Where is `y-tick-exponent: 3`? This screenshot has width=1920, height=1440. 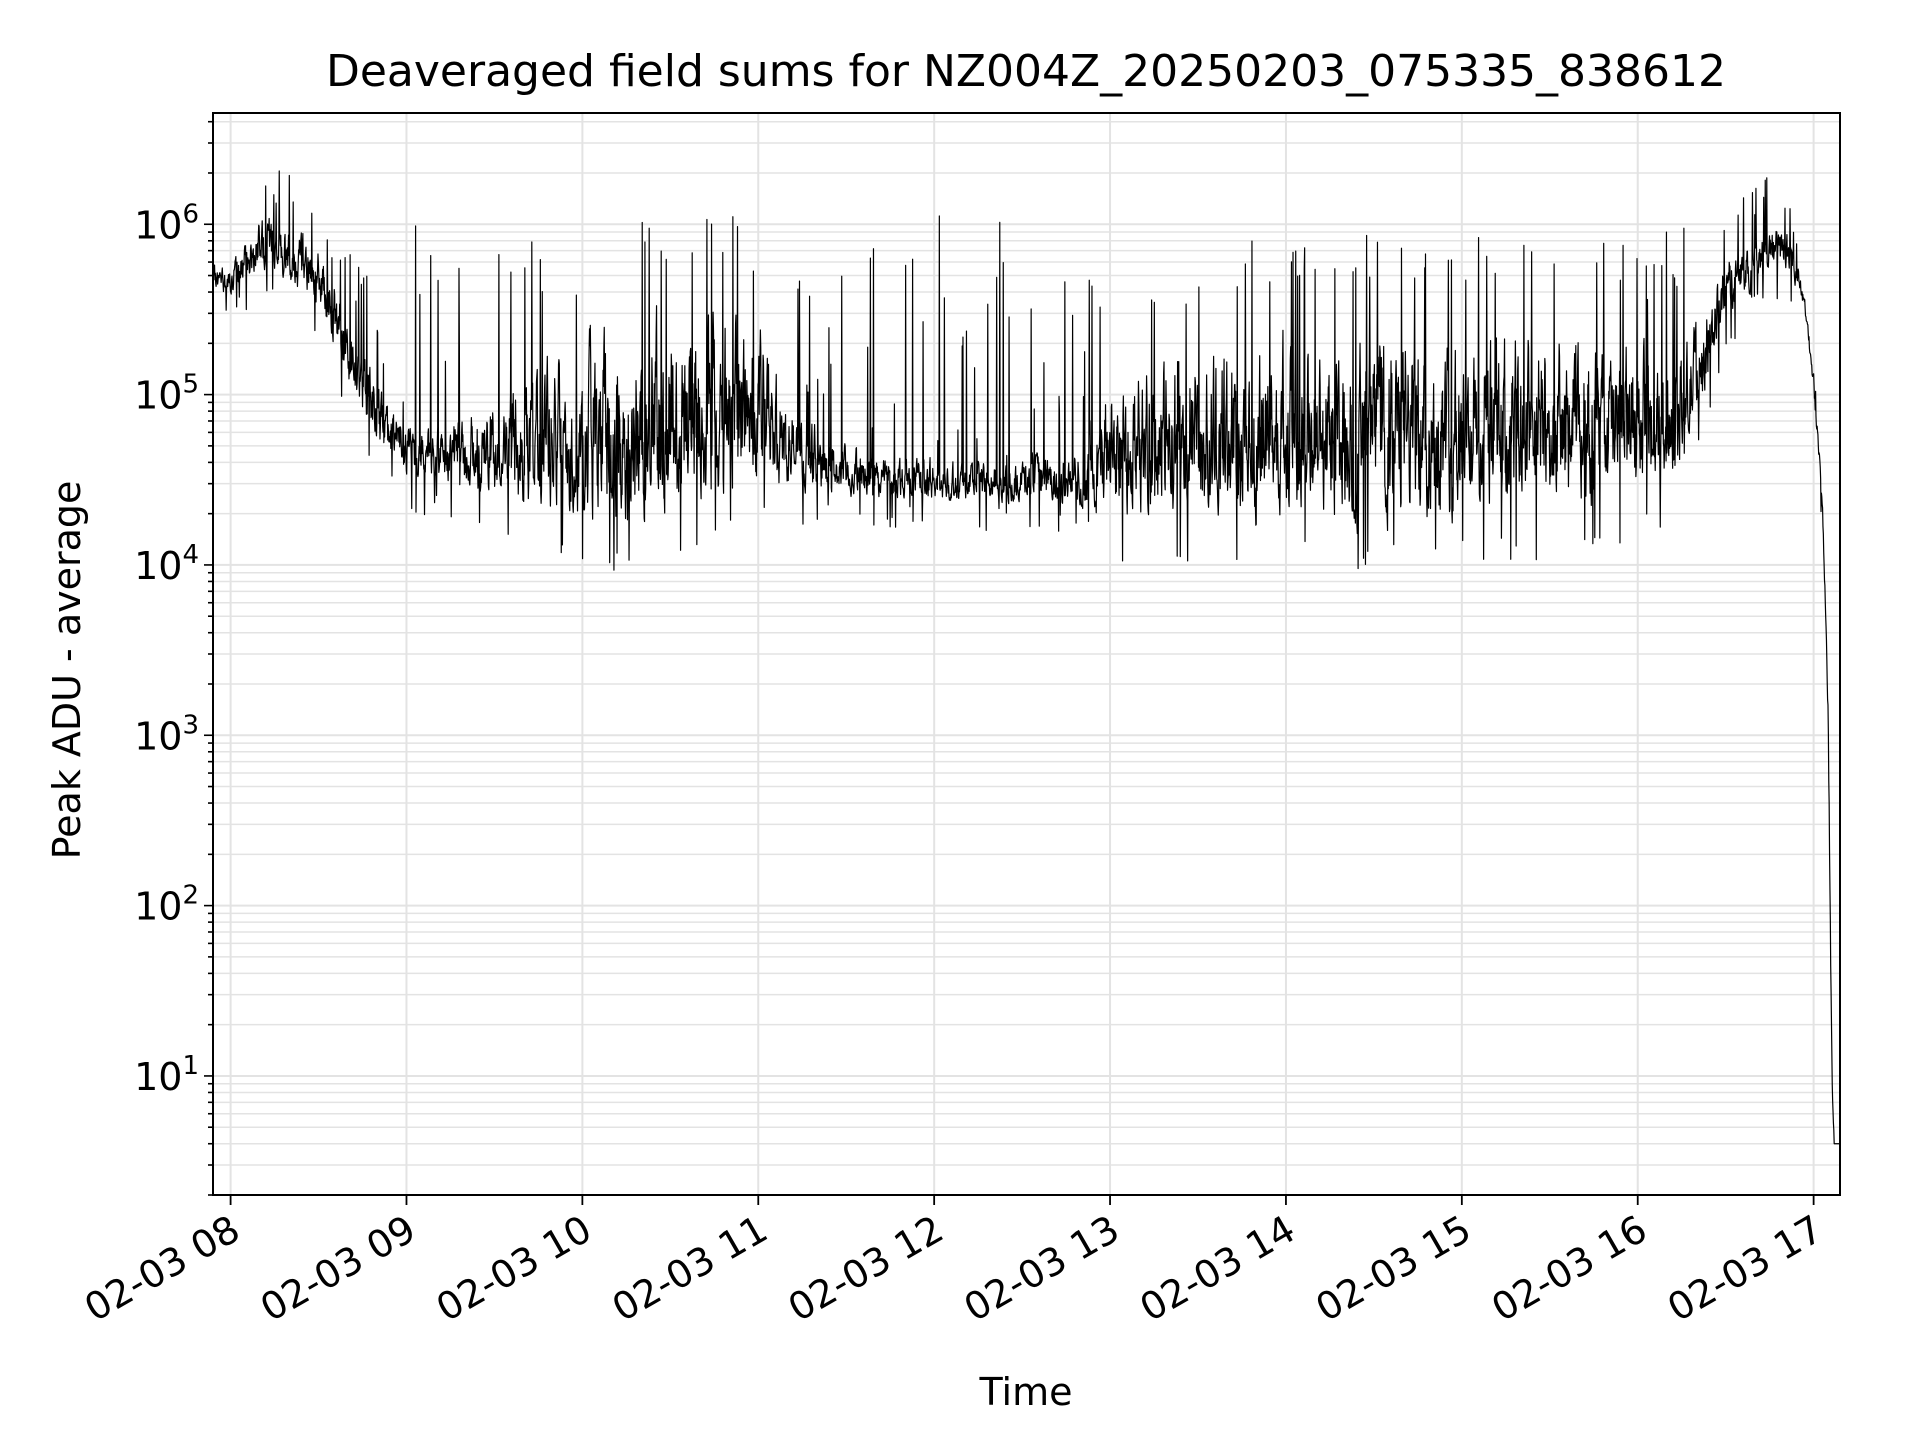
y-tick-exponent: 3 is located at coordinates (190, 725).